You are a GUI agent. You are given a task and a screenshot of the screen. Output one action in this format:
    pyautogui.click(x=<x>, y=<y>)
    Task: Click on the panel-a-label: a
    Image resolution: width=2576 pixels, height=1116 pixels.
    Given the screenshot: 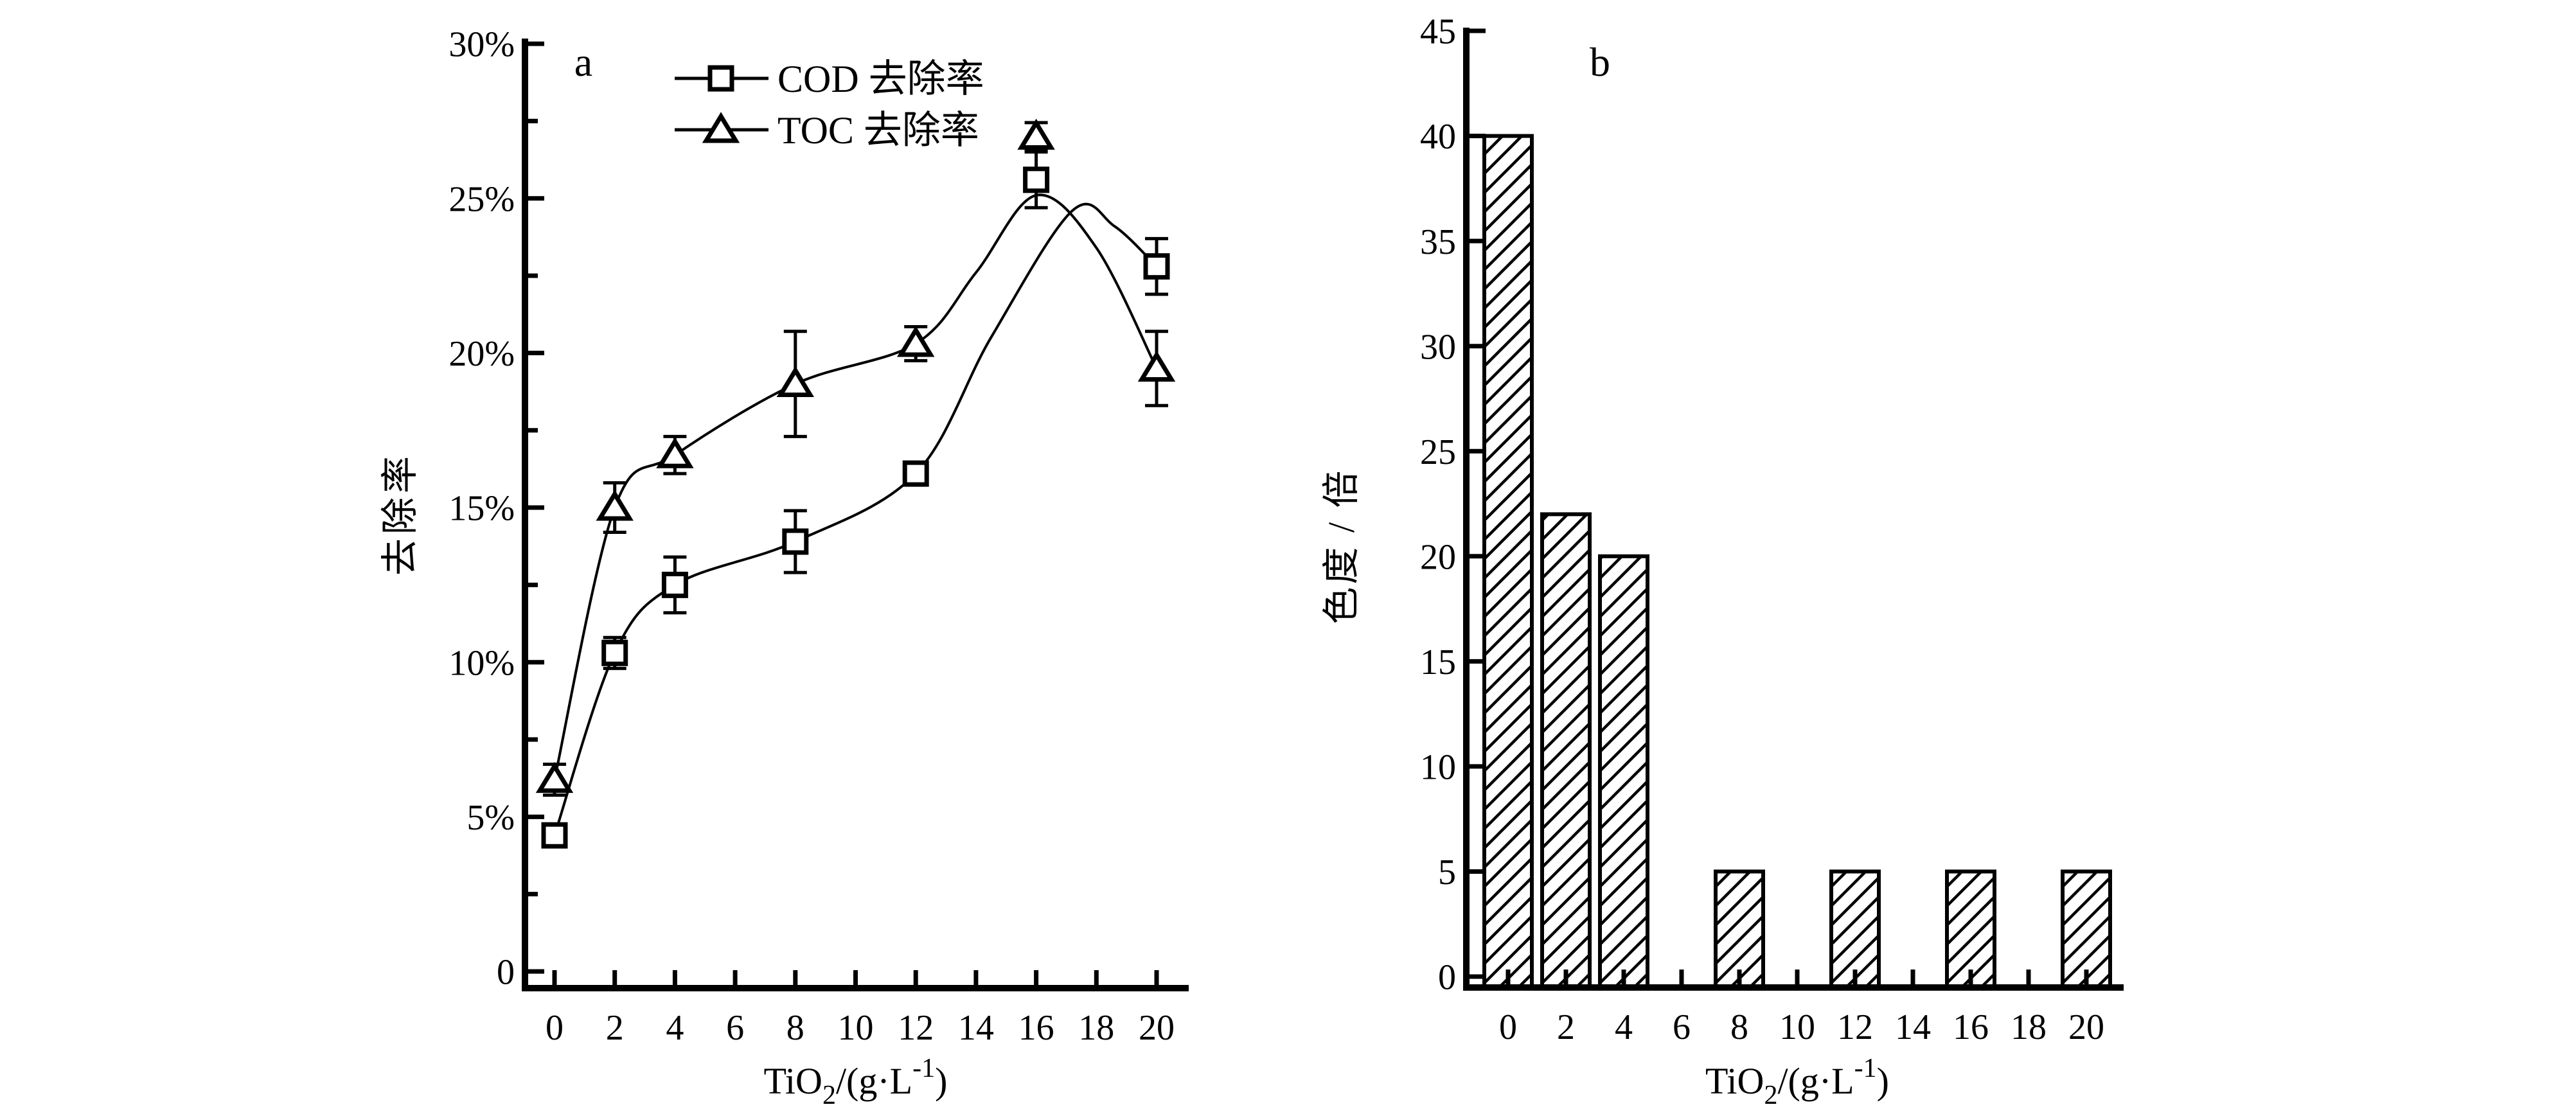 What is the action you would take?
    pyautogui.click(x=583, y=62)
    